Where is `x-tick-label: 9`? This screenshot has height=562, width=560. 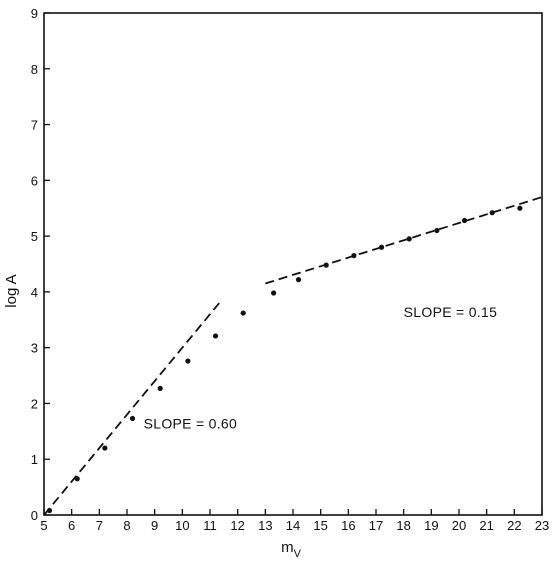
x-tick-label: 9 is located at coordinates (154, 525).